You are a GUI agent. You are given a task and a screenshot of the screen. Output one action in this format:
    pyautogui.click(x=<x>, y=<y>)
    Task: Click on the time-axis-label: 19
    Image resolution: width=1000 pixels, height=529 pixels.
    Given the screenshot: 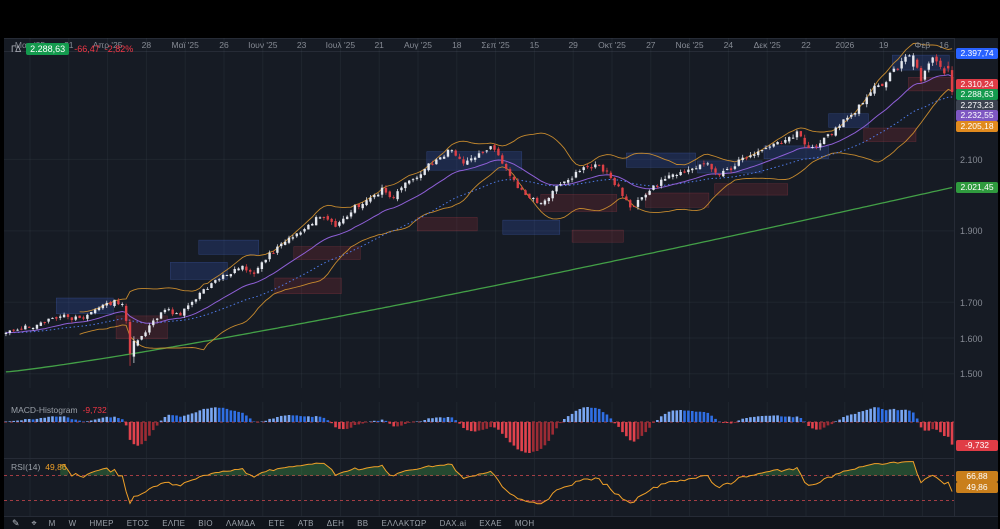 What is the action you would take?
    pyautogui.click(x=883, y=45)
    